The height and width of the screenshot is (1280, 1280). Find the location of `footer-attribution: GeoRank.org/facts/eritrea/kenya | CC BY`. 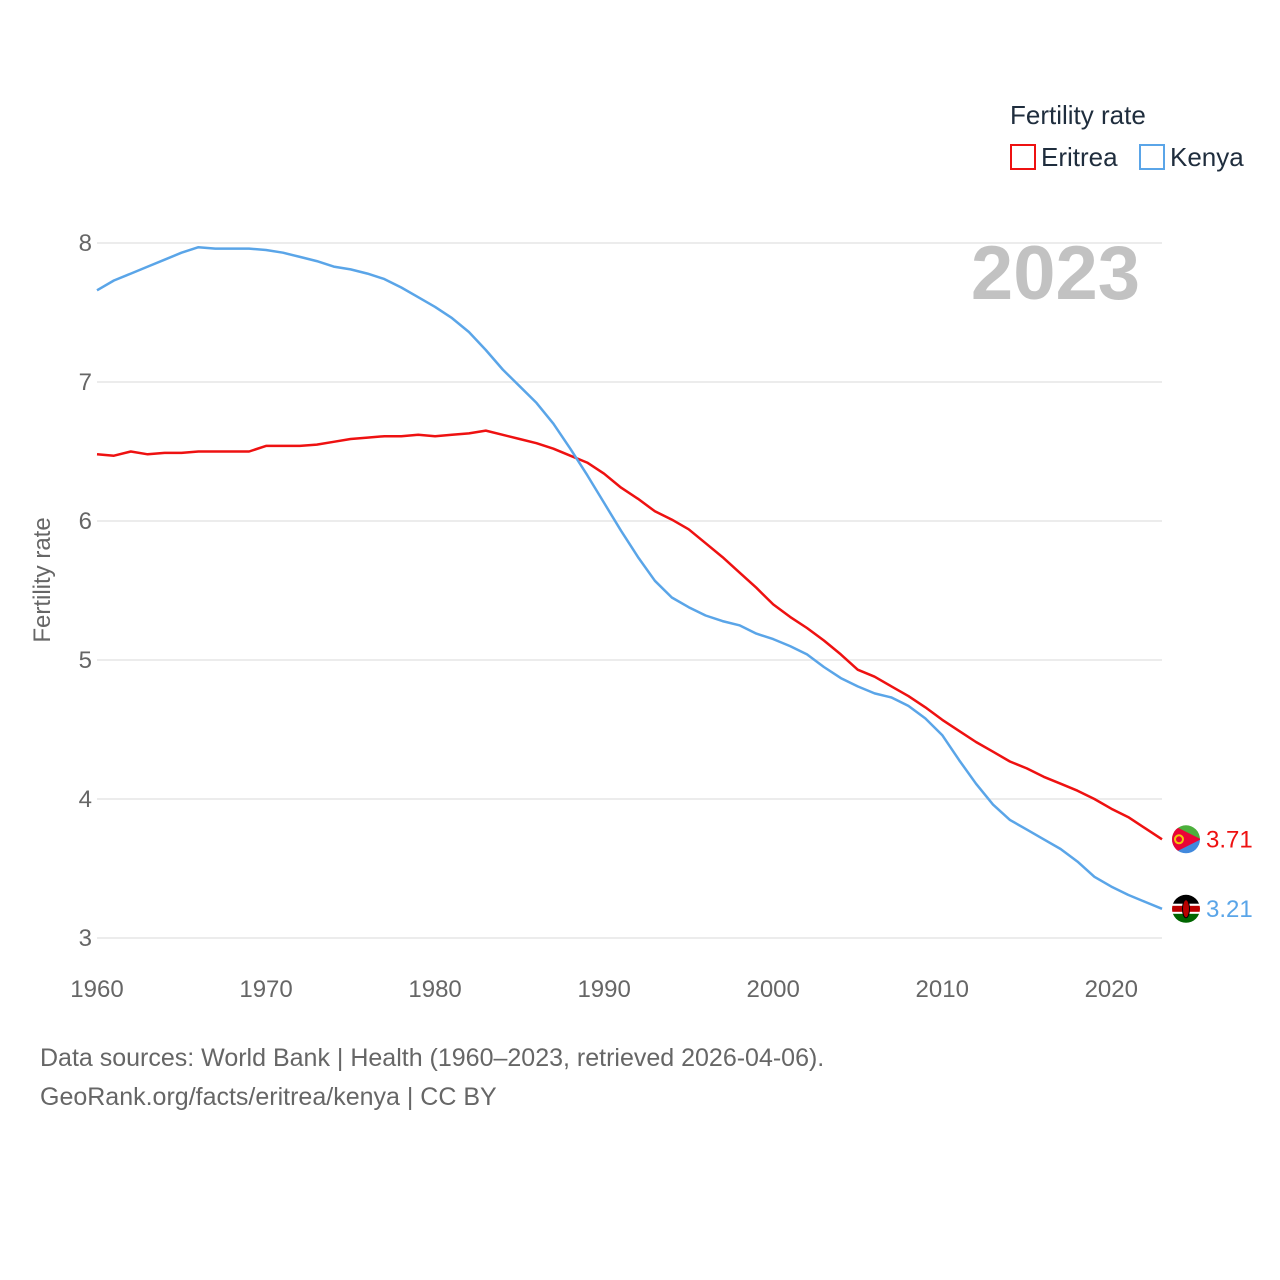

footer-attribution: GeoRank.org/facts/eritrea/kenya | CC BY is located at coordinates (268, 1097).